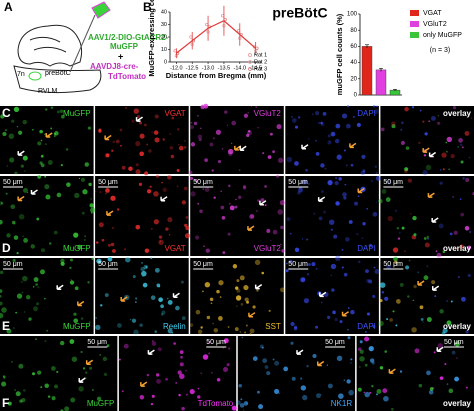 This screenshot has height=411, width=474. What do you see at coordinates (255, 68) in the screenshot?
I see `x-tick-label: -14.5` at bounding box center [255, 68].